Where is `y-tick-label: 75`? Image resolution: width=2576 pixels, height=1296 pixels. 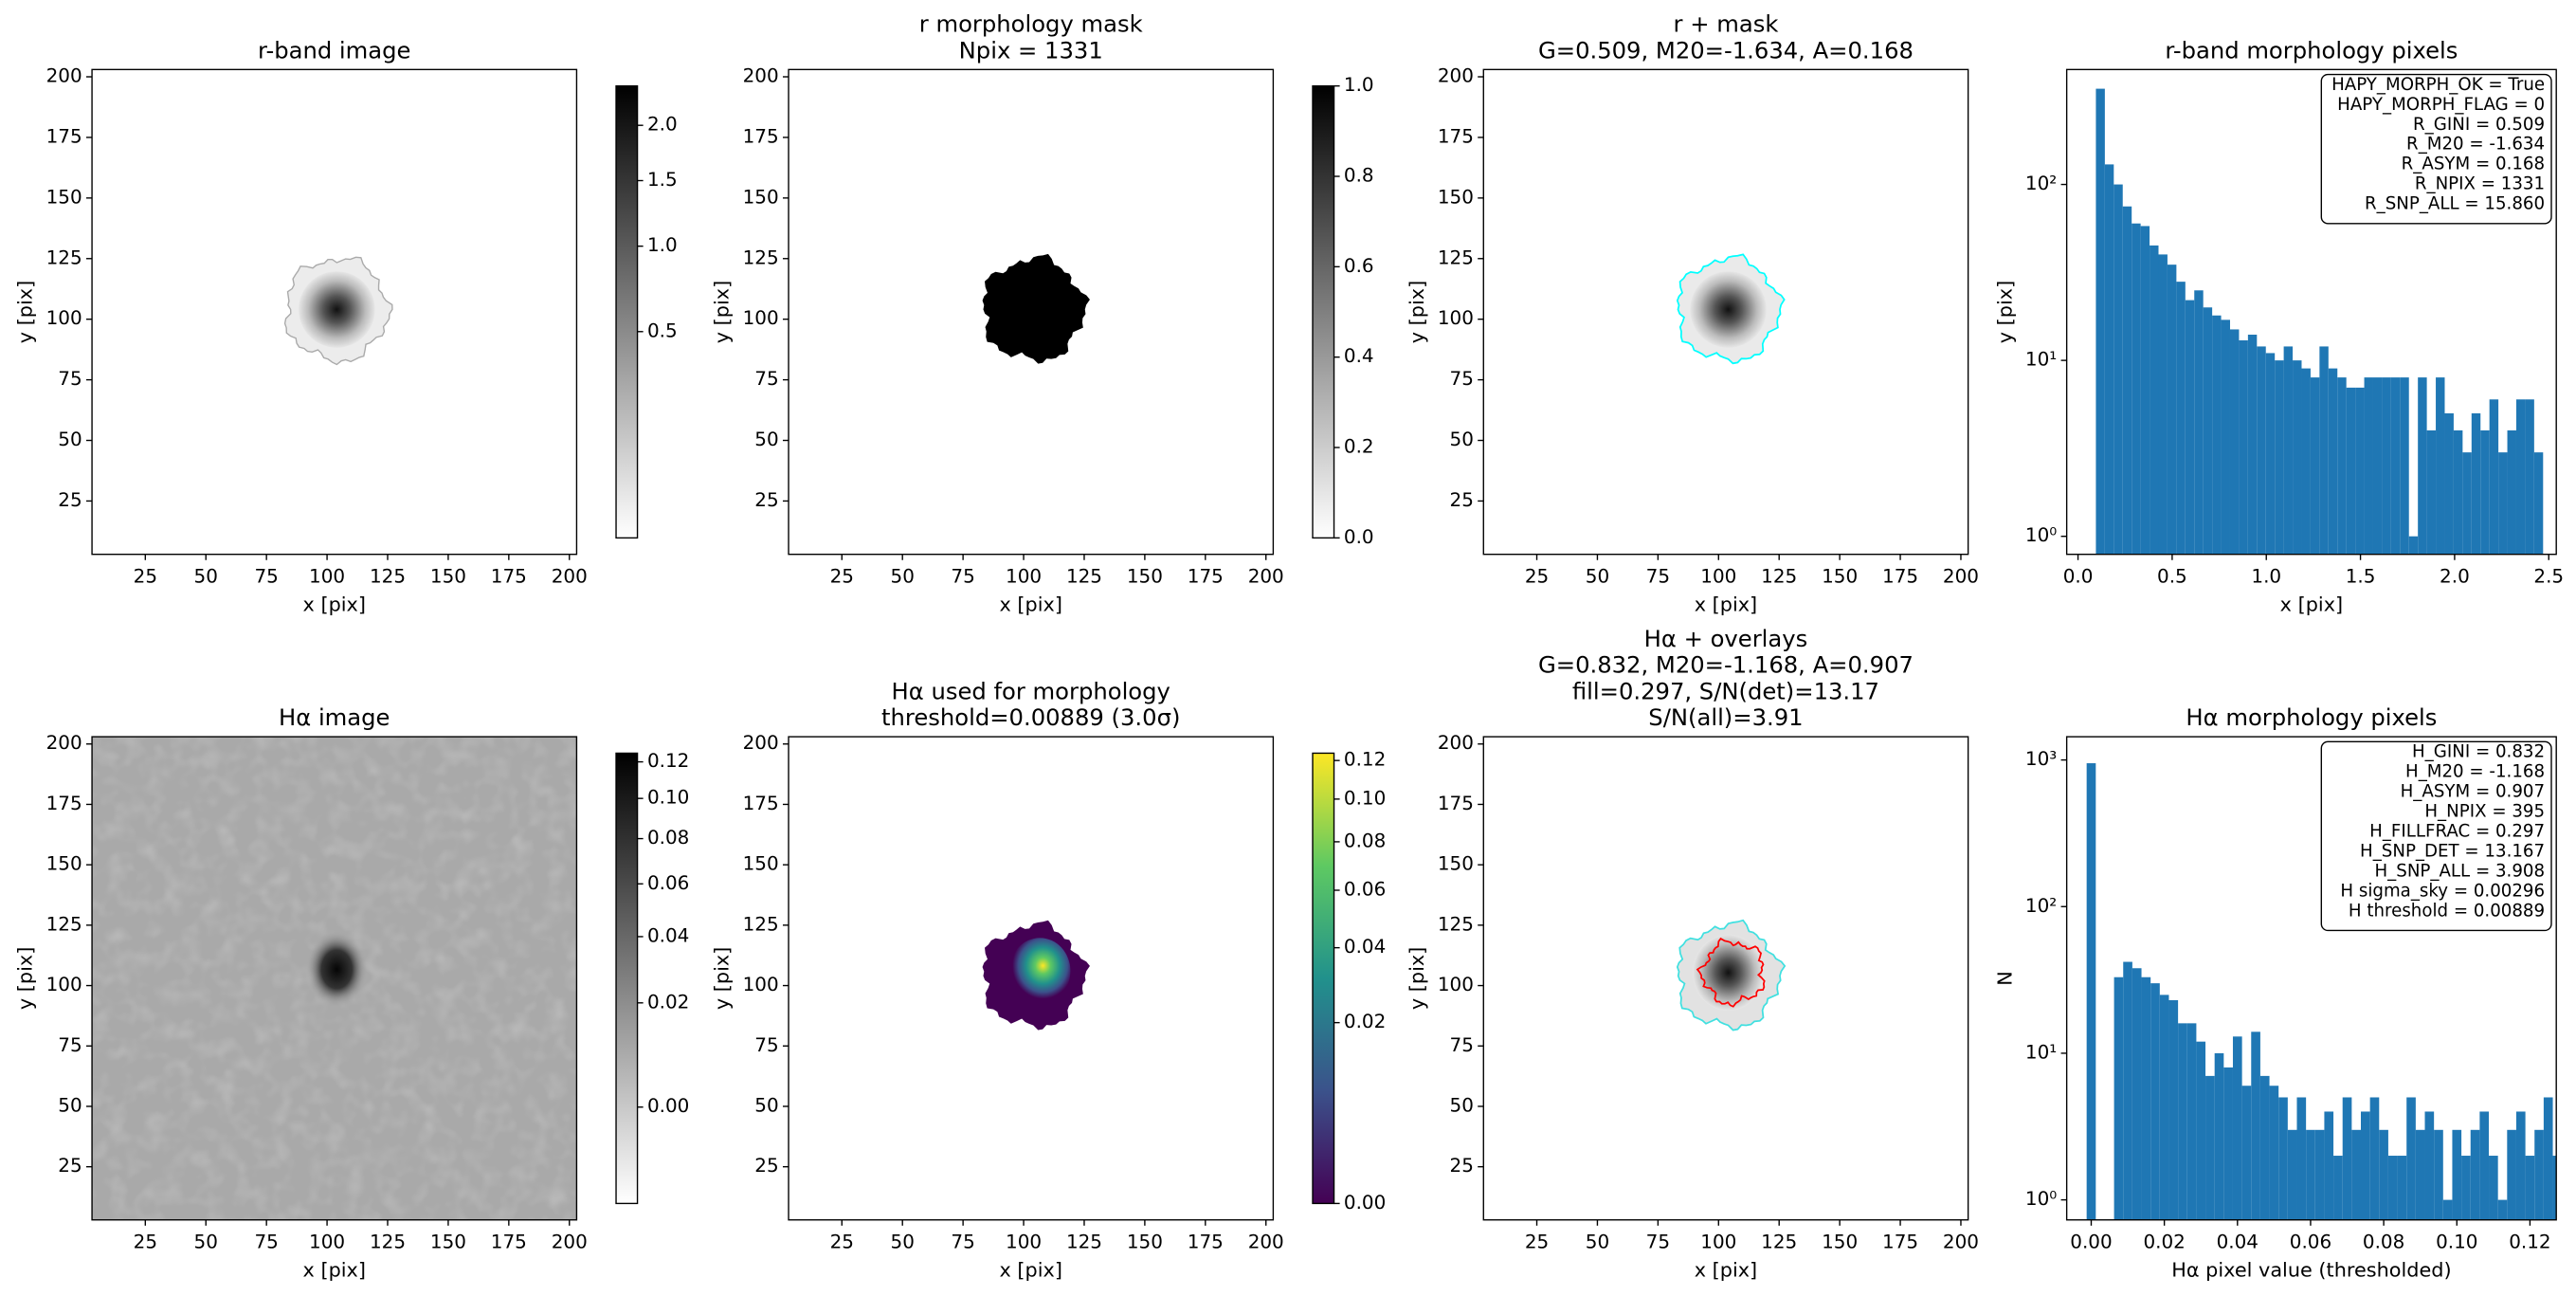 y-tick-label: 75 is located at coordinates (70, 1045).